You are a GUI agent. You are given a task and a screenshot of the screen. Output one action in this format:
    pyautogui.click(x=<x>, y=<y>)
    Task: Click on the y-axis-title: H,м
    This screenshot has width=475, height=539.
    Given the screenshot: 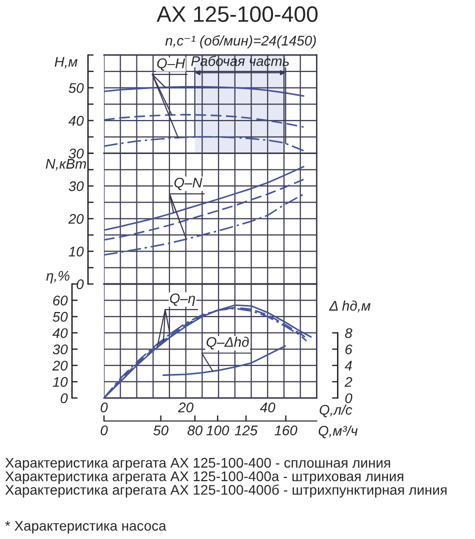 What is the action you would take?
    pyautogui.click(x=66, y=62)
    